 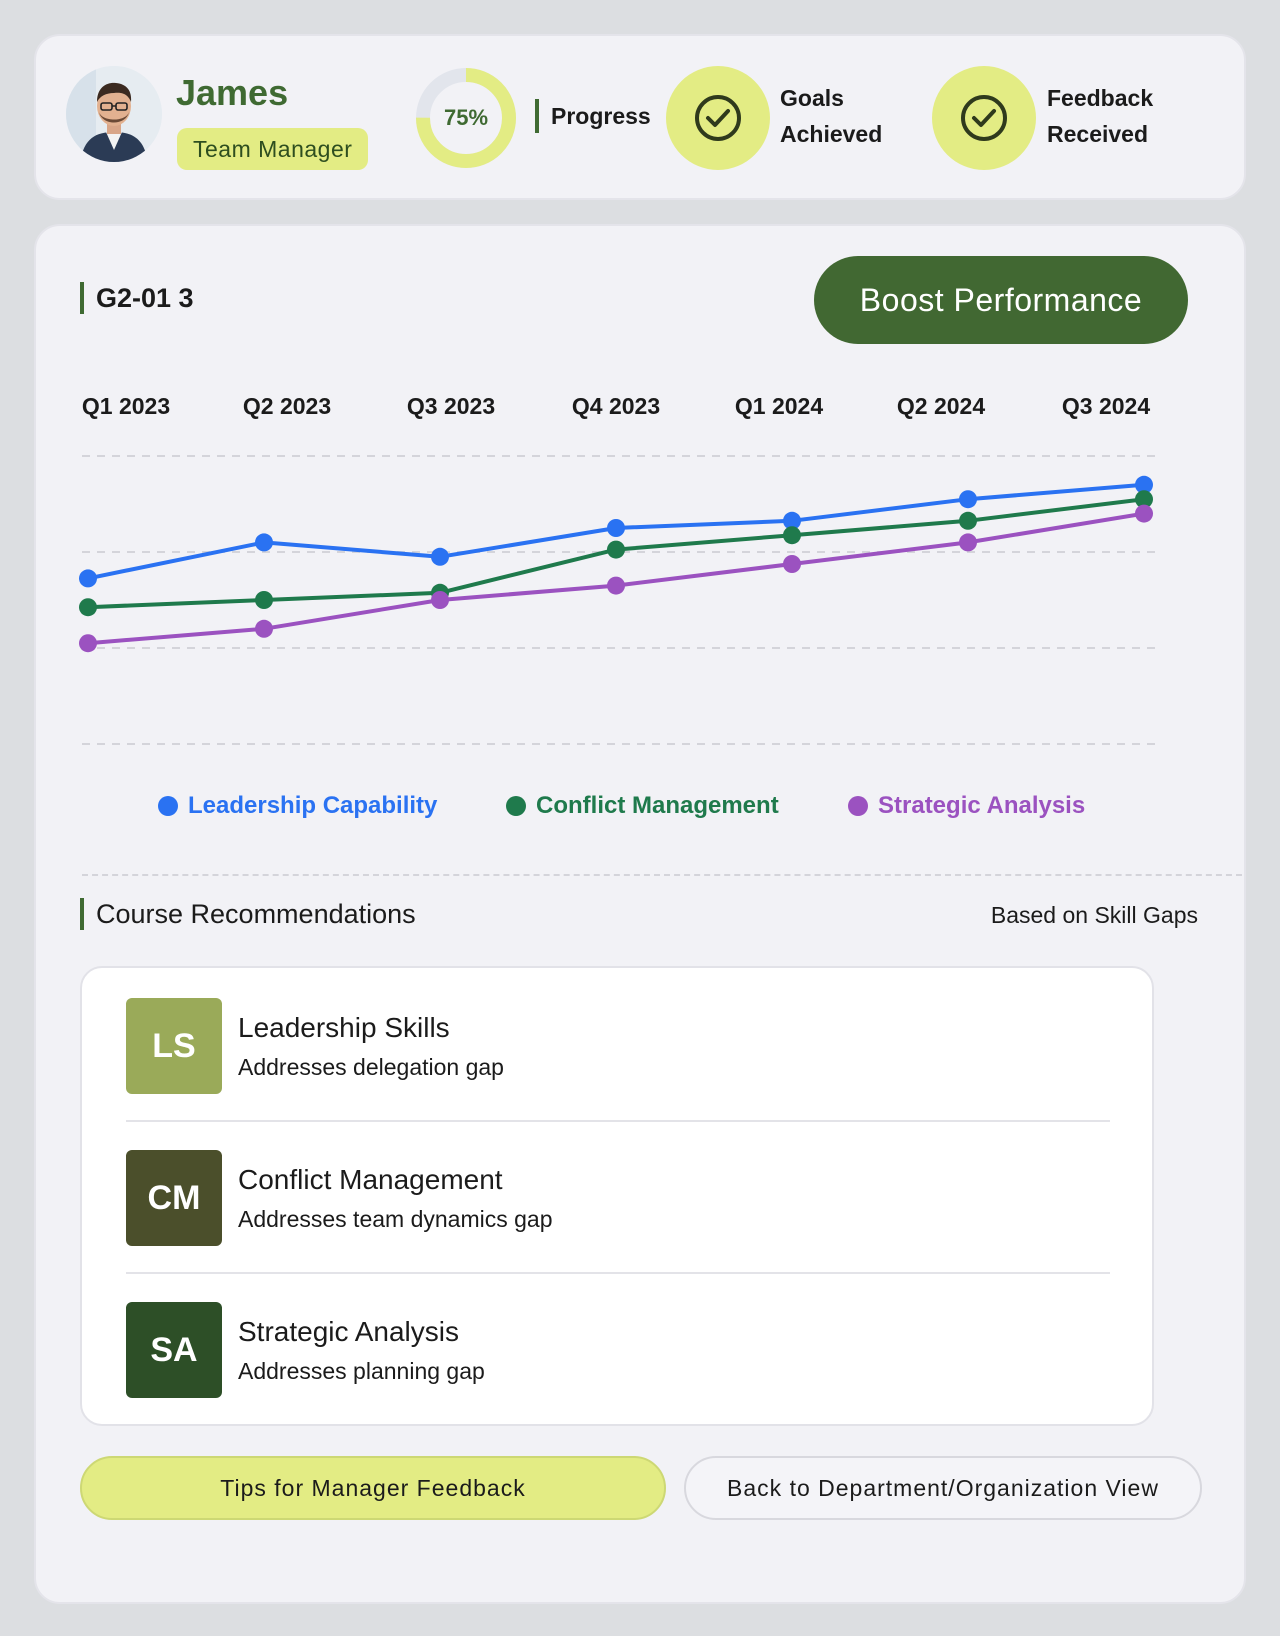 What do you see at coordinates (232, 92) in the screenshot?
I see `user-name: James` at bounding box center [232, 92].